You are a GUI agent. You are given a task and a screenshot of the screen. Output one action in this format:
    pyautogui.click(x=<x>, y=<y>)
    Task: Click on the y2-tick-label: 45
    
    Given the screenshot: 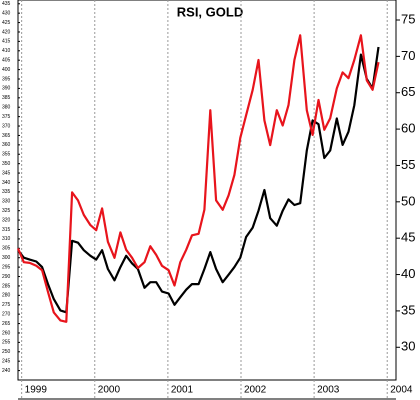 What is the action you would take?
    pyautogui.click(x=408, y=237)
    